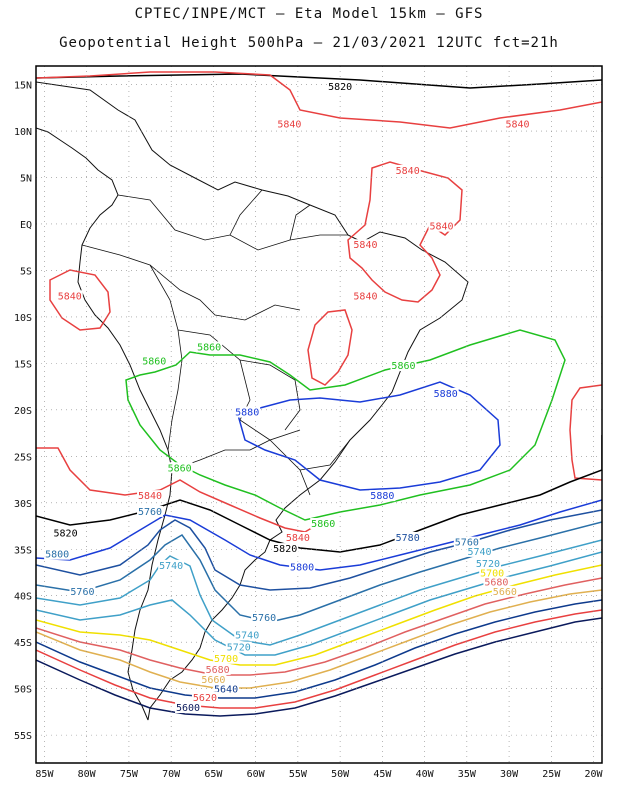 This screenshot has height=800, width=618. Describe the element at coordinates (23, 643) in the screenshot. I see `lat-tick-label: 45S` at that location.